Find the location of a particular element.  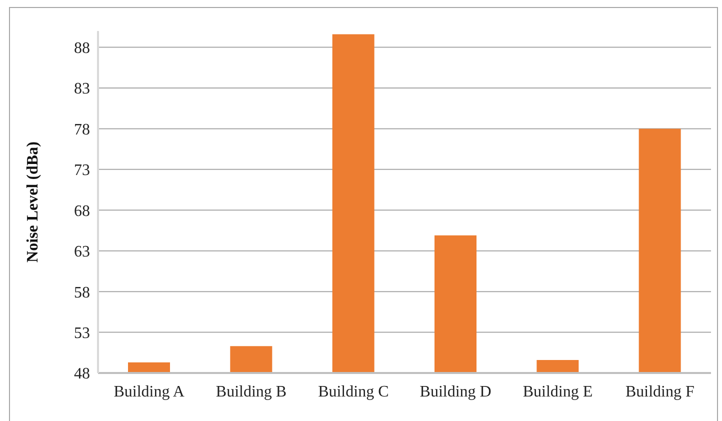

y-tick-label: 48 is located at coordinates (82, 374).